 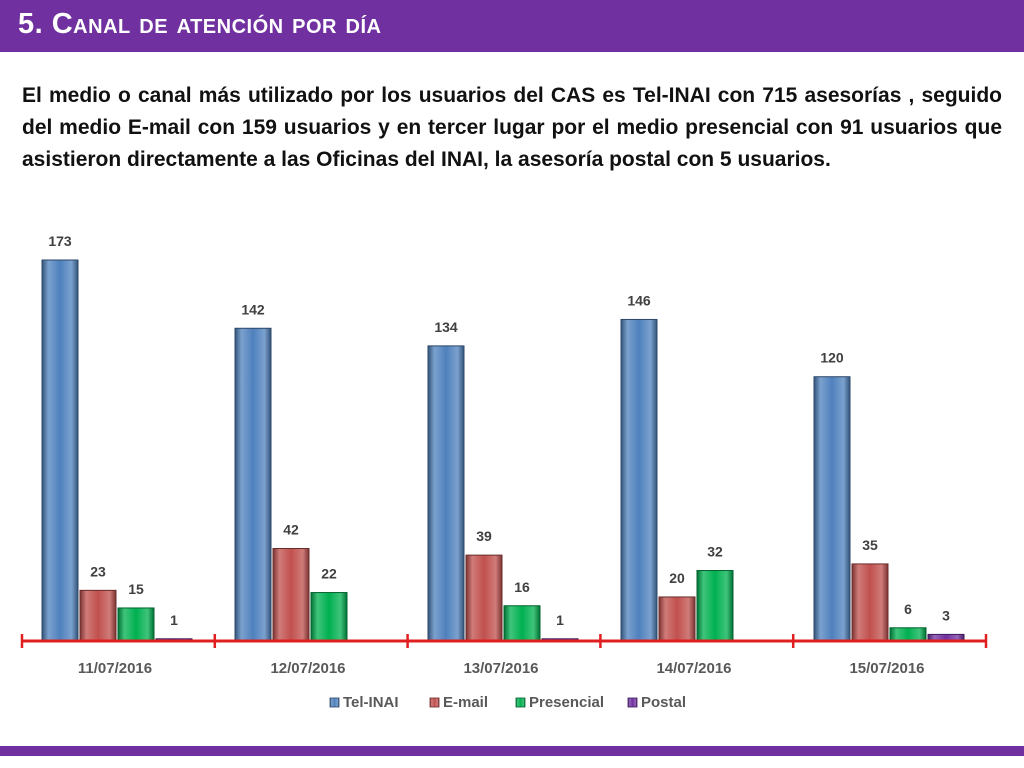 What do you see at coordinates (946, 615) in the screenshot?
I see `data-label-postal-15-07-2016: 3` at bounding box center [946, 615].